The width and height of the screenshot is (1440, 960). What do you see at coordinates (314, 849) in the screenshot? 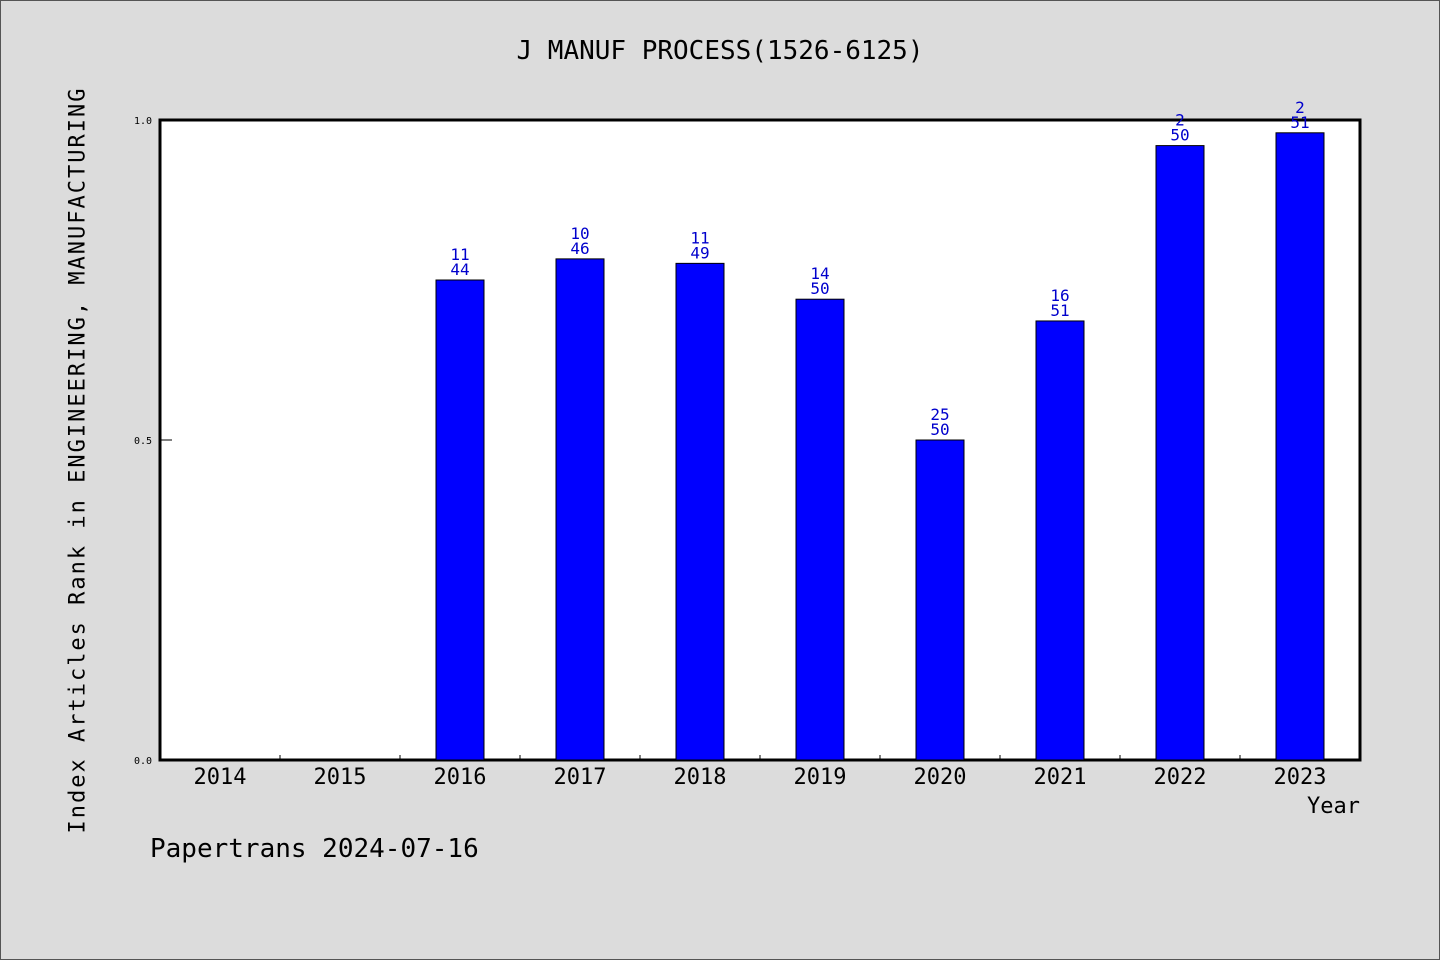
I see `footer-text: Papertrans 2024-07-16` at bounding box center [314, 849].